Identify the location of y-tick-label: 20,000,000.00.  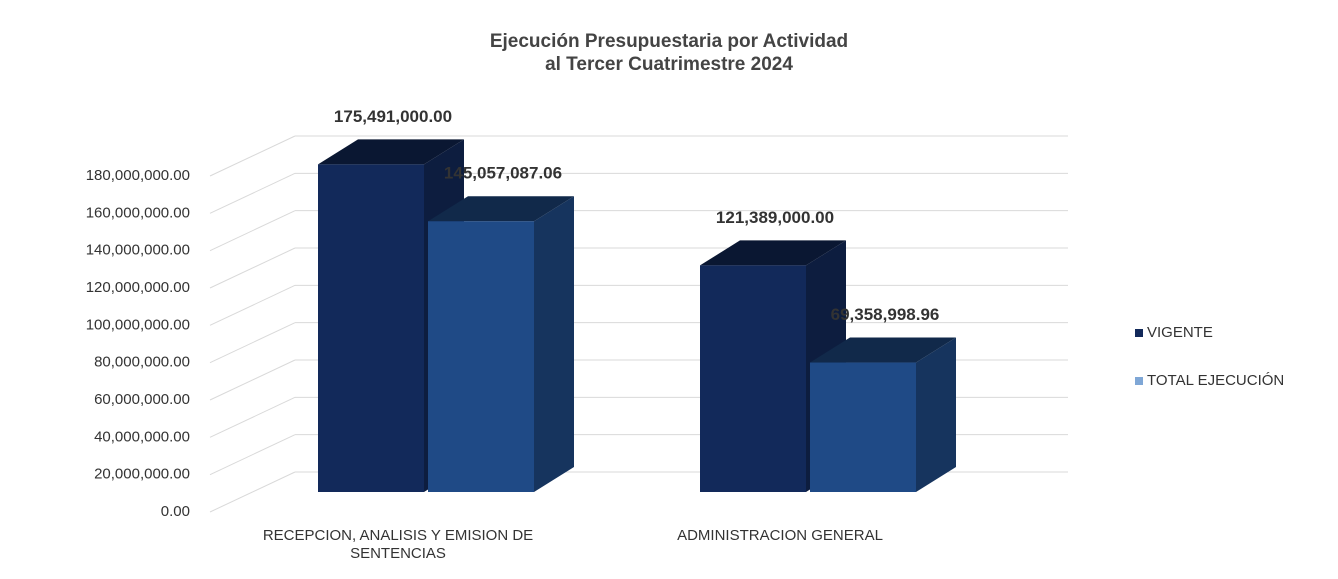
(142, 474).